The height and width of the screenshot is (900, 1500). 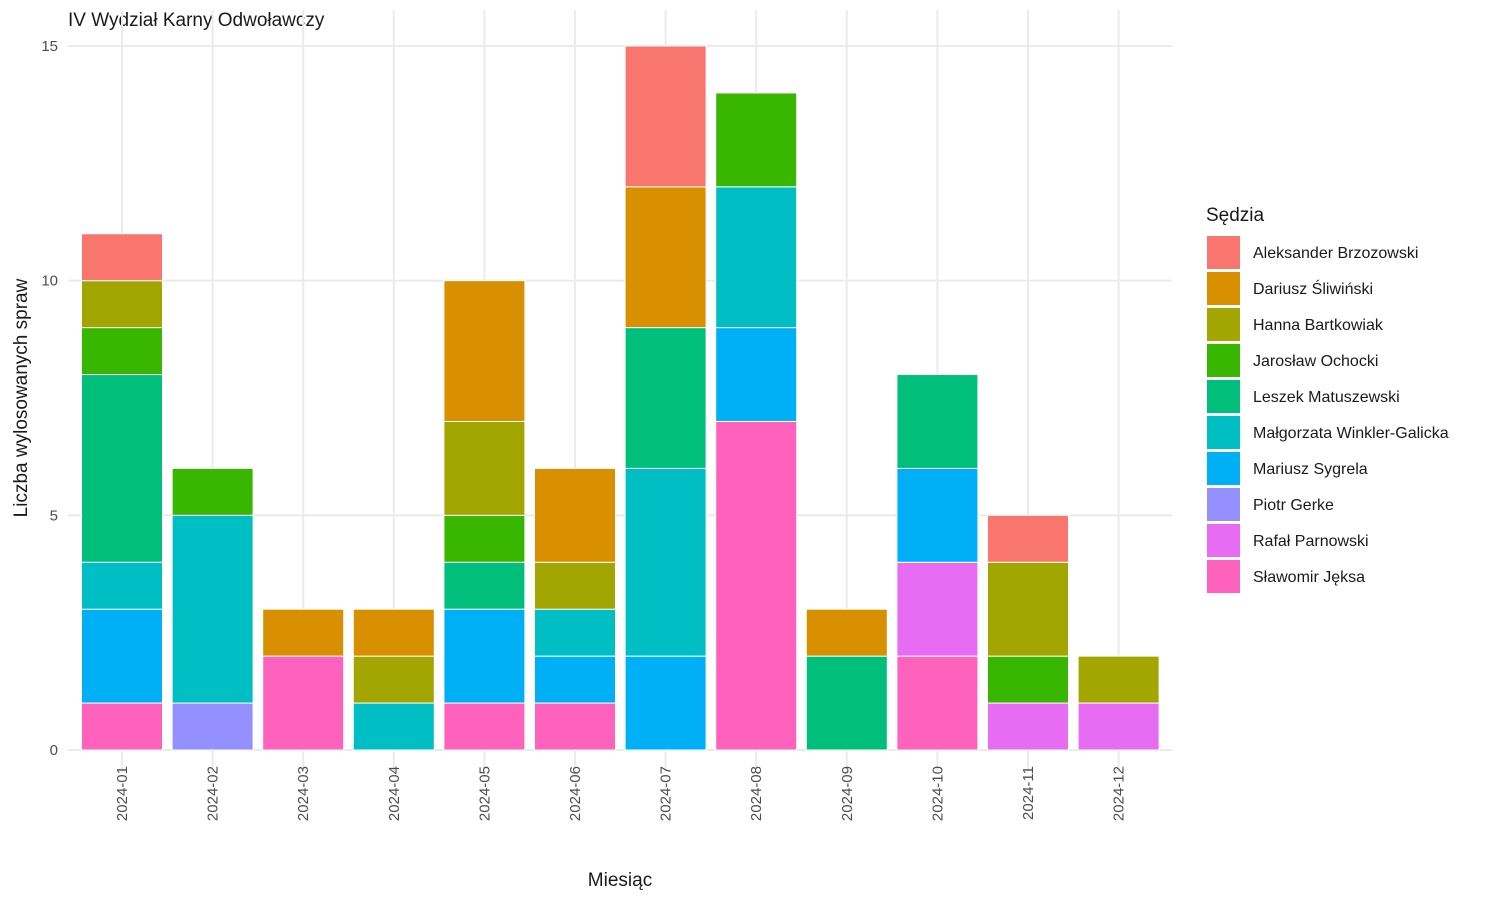 I want to click on chart-title: IV Wydział Karny Odwoławczy, so click(x=196, y=20).